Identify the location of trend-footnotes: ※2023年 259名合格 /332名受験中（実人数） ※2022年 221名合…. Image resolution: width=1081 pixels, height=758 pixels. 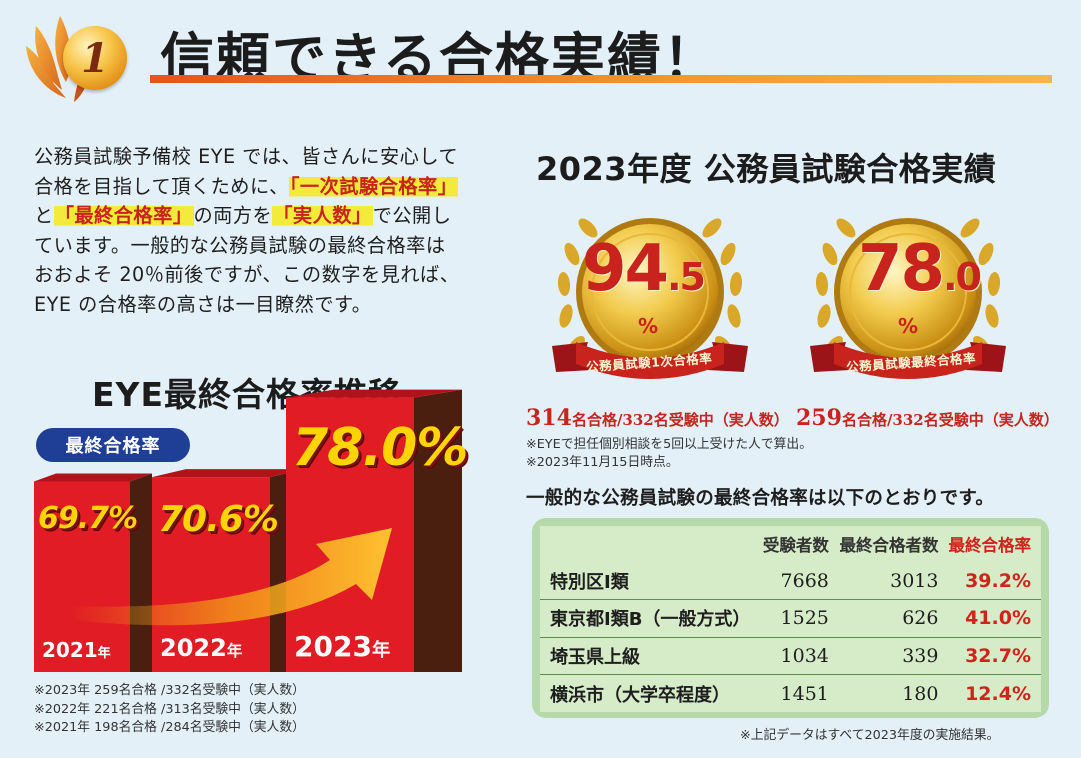
(169, 710).